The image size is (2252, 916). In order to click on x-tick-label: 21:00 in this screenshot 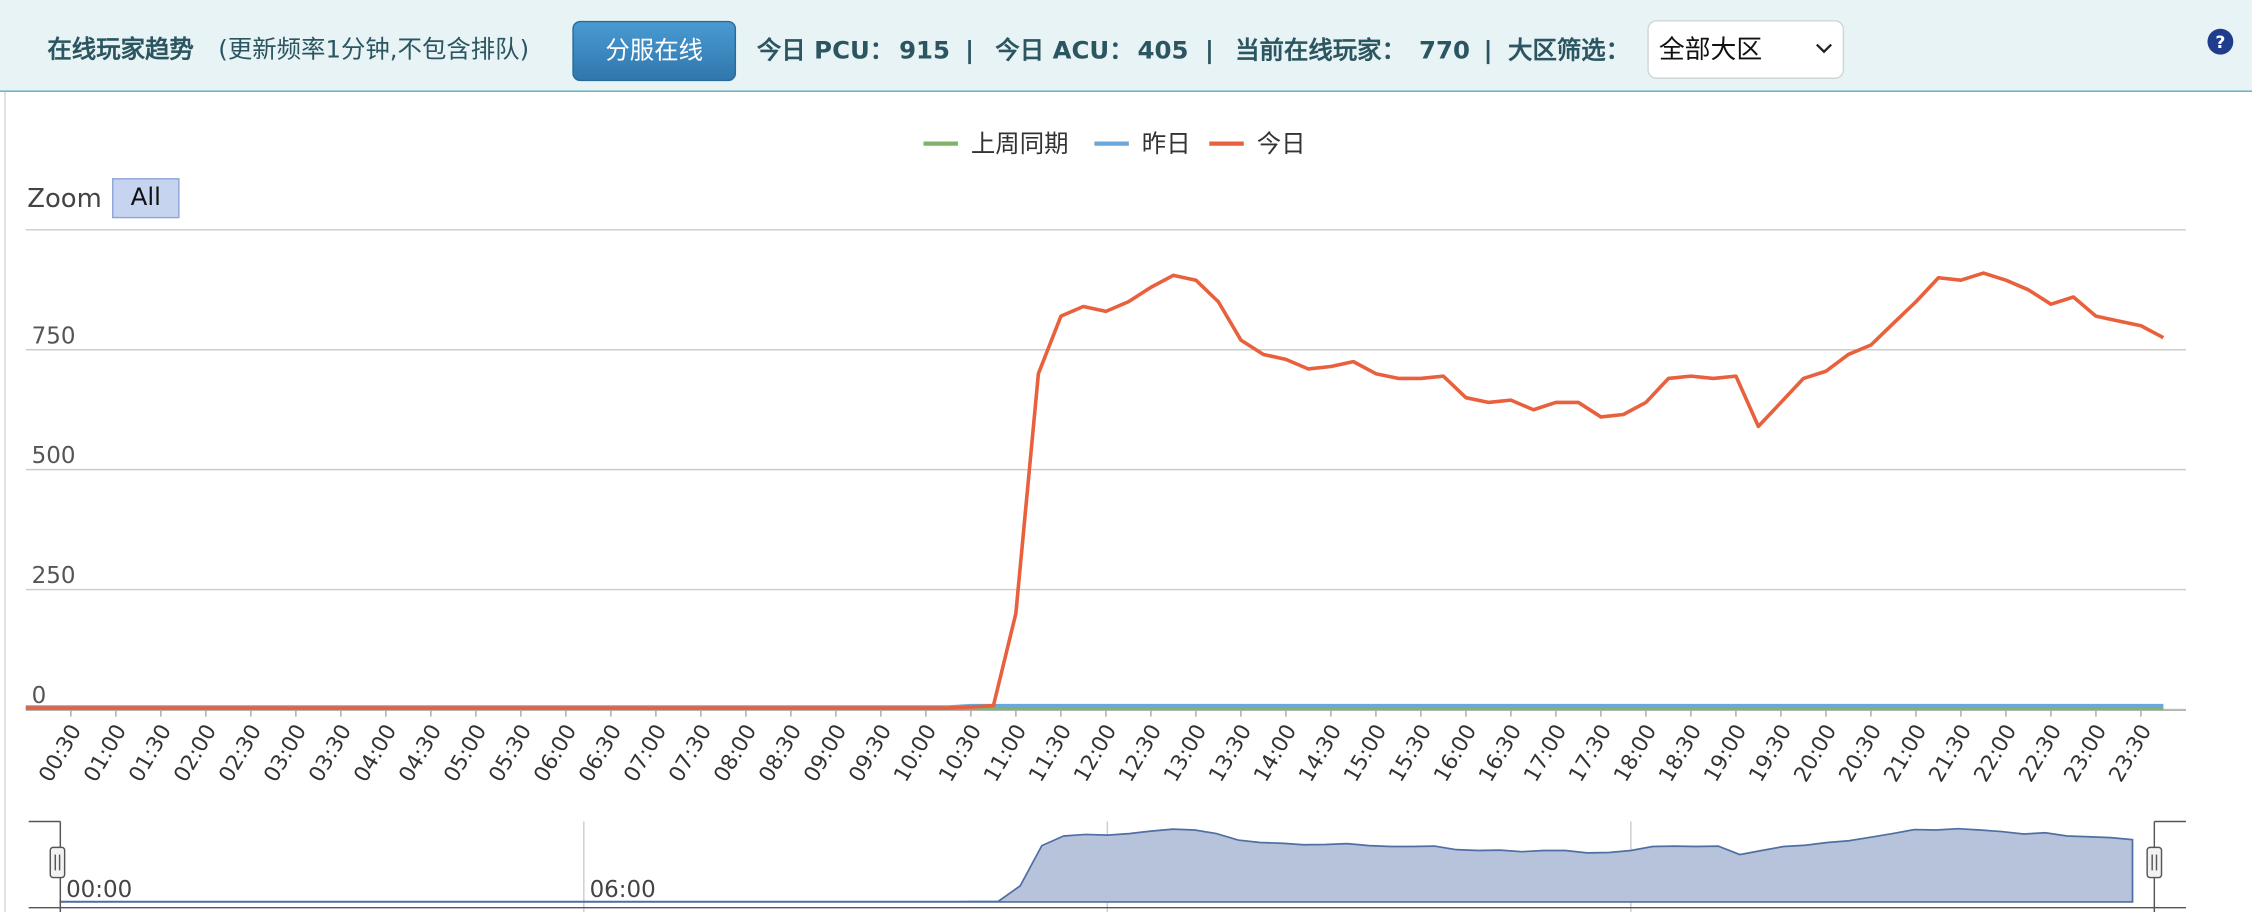, I will do `click(1905, 753)`.